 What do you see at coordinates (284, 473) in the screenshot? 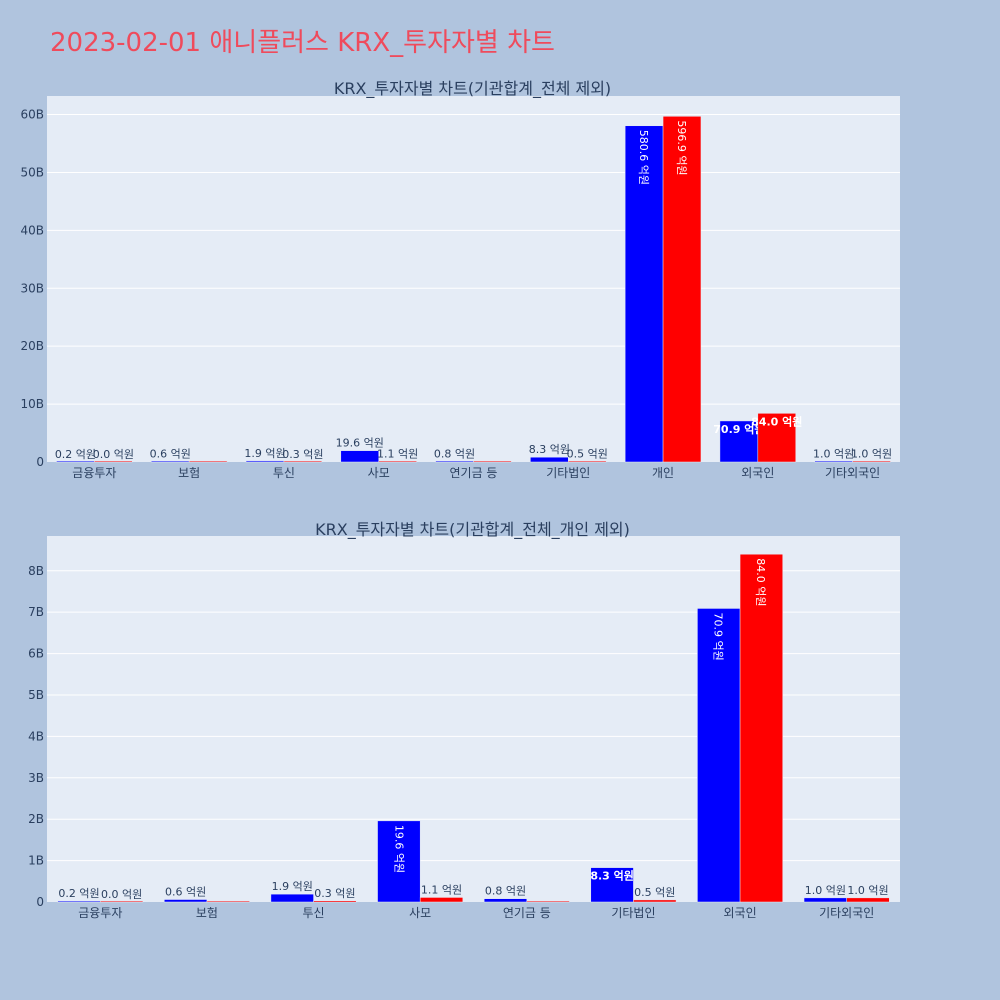
I see `x-tick-label: 투신` at bounding box center [284, 473].